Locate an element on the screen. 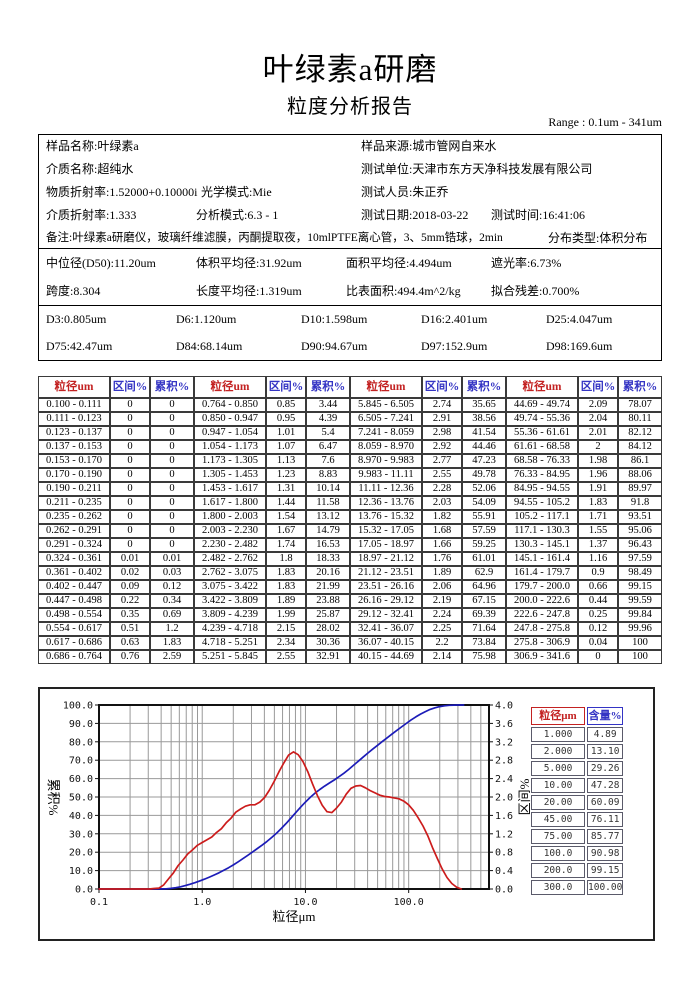 The image size is (700, 1000). table-cell: 91.8 is located at coordinates (640, 503).